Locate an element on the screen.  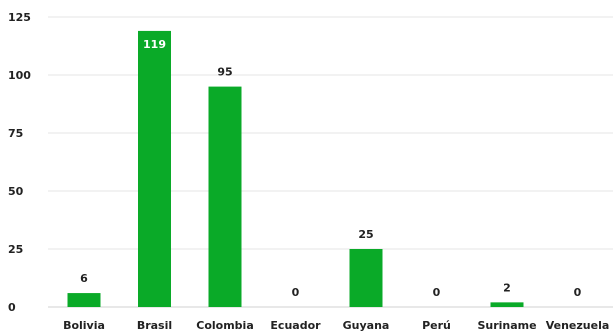
data-label: 95 is located at coordinates (224, 72).